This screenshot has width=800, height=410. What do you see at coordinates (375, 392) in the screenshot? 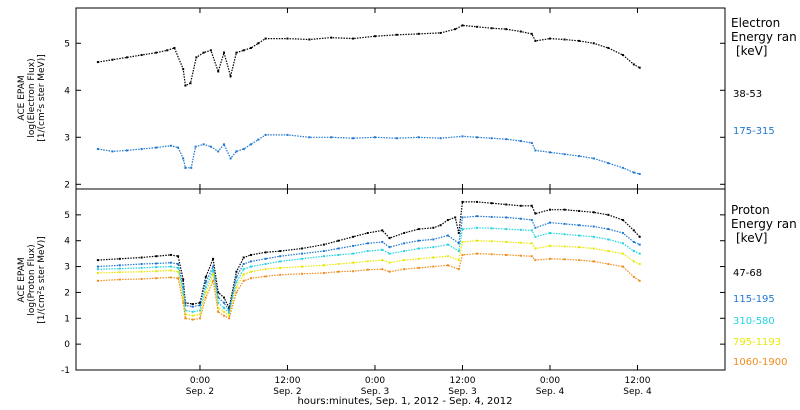
I see `x-tick-date-2: Sep. 3` at bounding box center [375, 392].